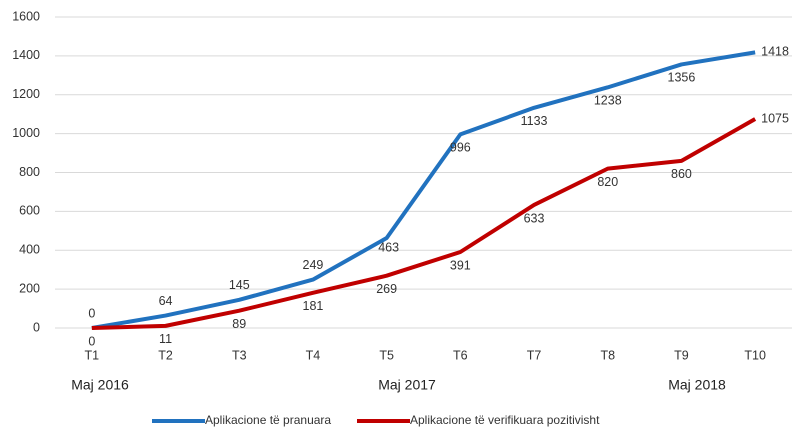  What do you see at coordinates (755, 355) in the screenshot?
I see `x-tick-label: T10` at bounding box center [755, 355].